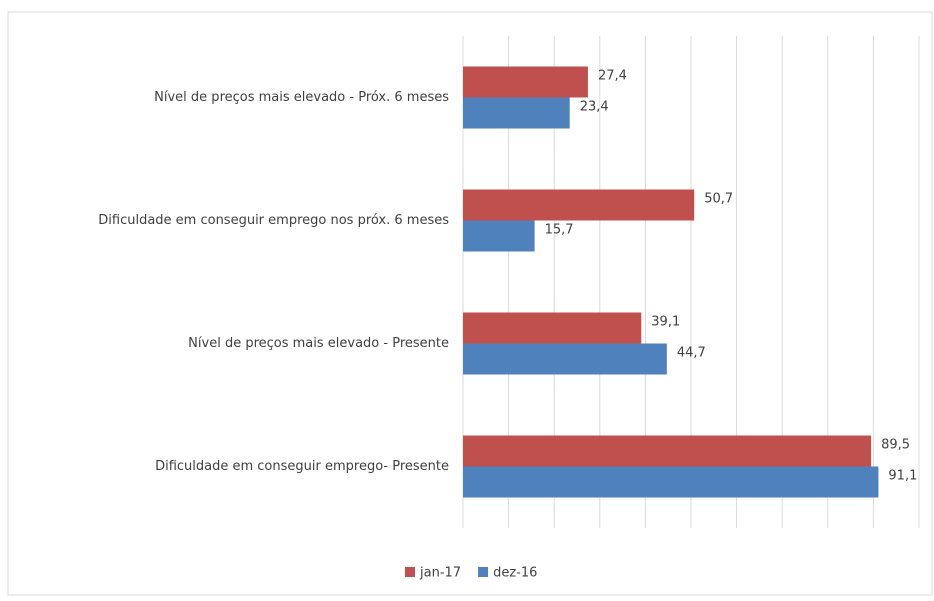  I want to click on value-label: 91,1, so click(902, 476).